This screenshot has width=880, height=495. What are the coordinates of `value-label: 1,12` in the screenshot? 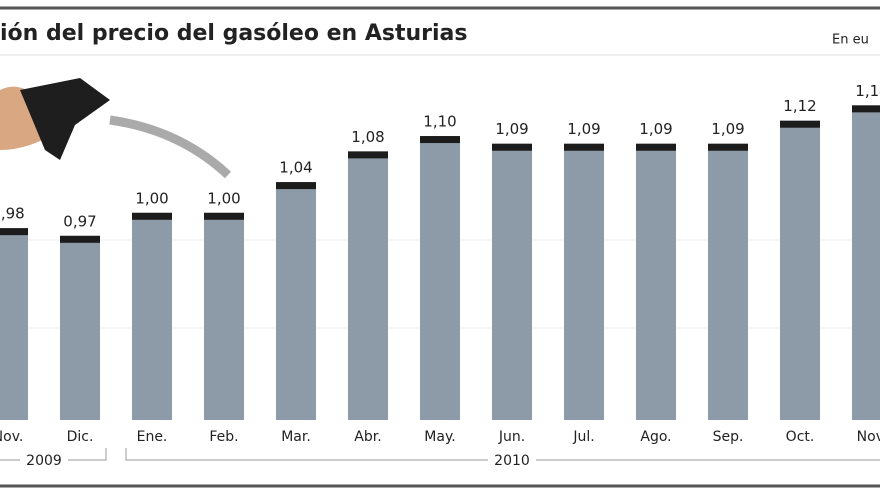 It's located at (799, 106).